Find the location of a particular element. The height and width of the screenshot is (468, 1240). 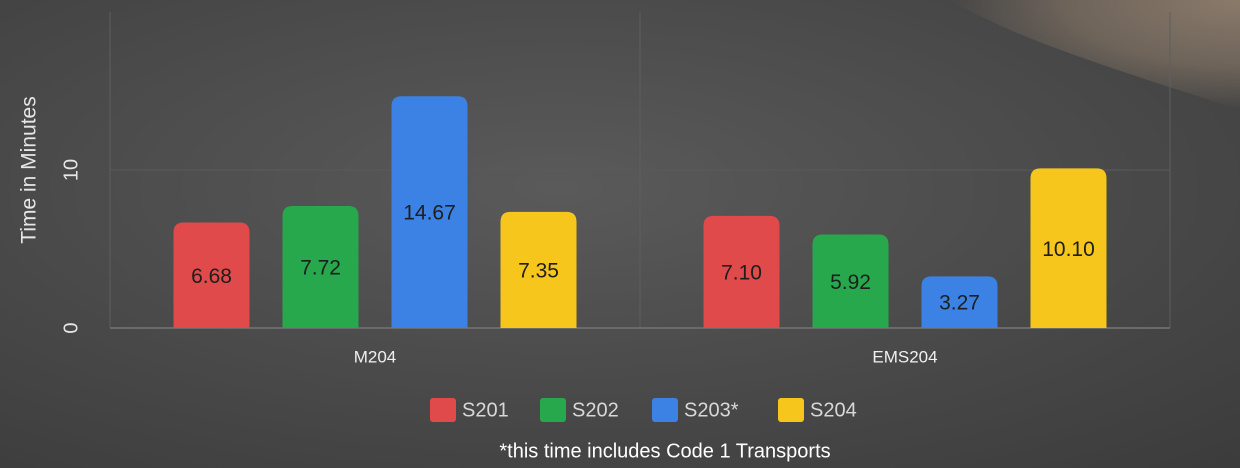

value-label: 5.92 is located at coordinates (850, 282).